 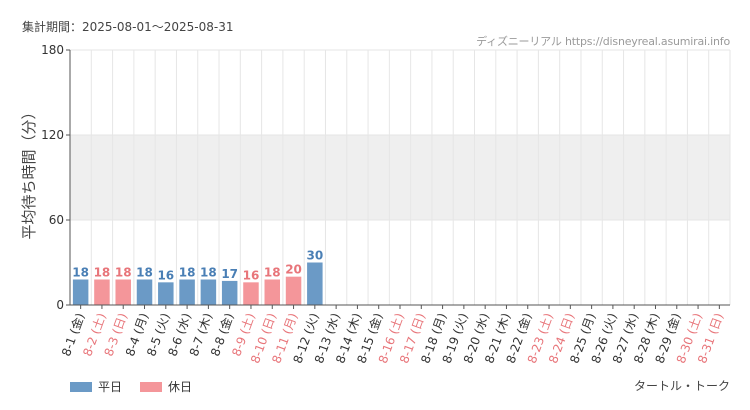 What do you see at coordinates (681, 386) in the screenshot?
I see `attraction-name: タートル・トーク` at bounding box center [681, 386].